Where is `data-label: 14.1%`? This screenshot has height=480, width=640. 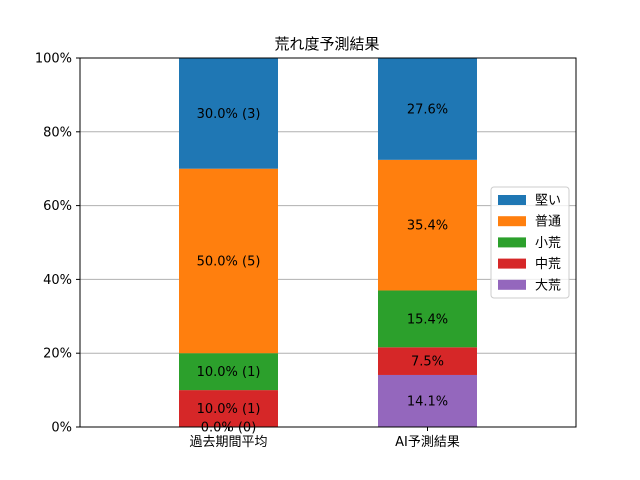 data-label: 14.1% is located at coordinates (427, 401).